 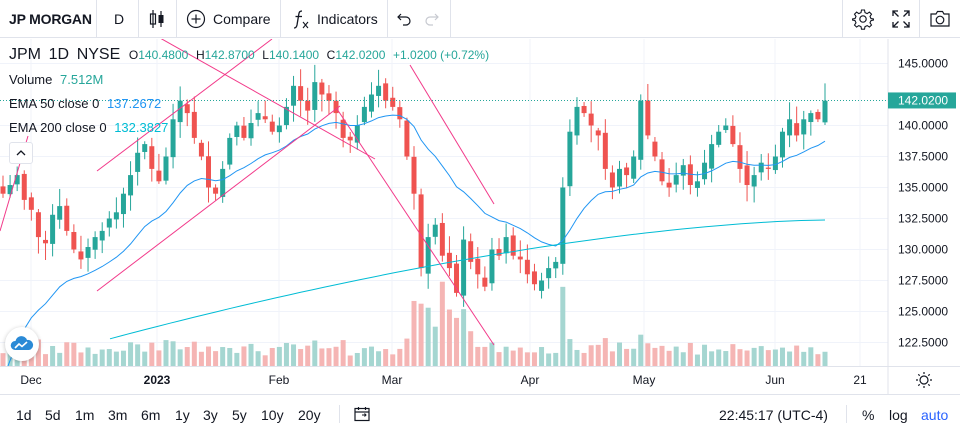 I want to click on time-tick-label: Apr, so click(x=530, y=380).